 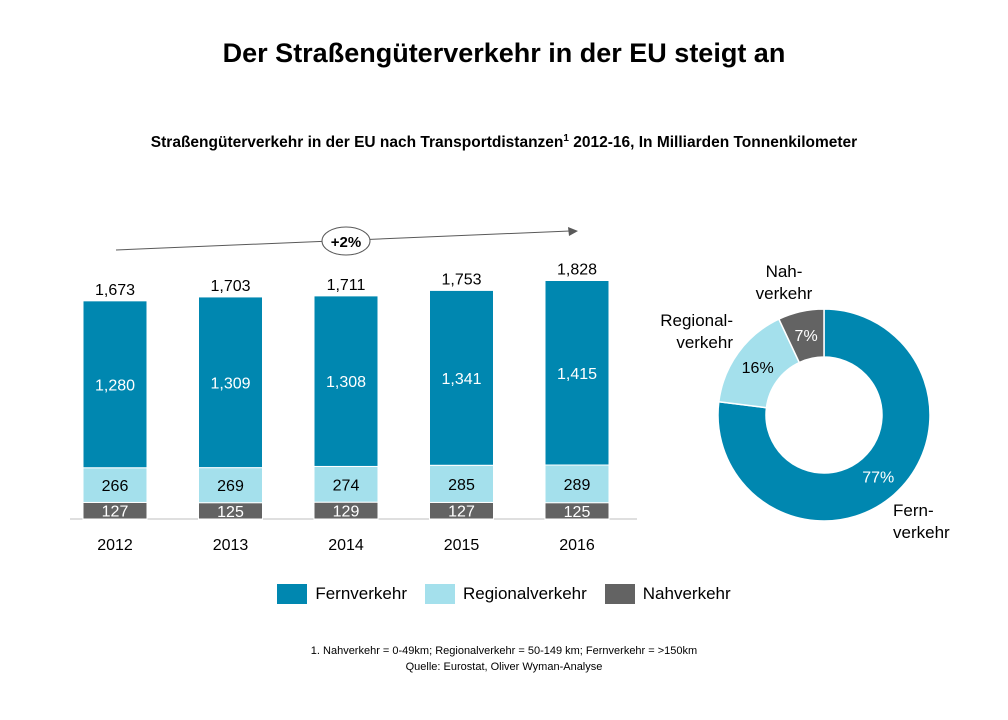 What do you see at coordinates (462, 545) in the screenshot?
I see `x-tick-label-2015: 2015` at bounding box center [462, 545].